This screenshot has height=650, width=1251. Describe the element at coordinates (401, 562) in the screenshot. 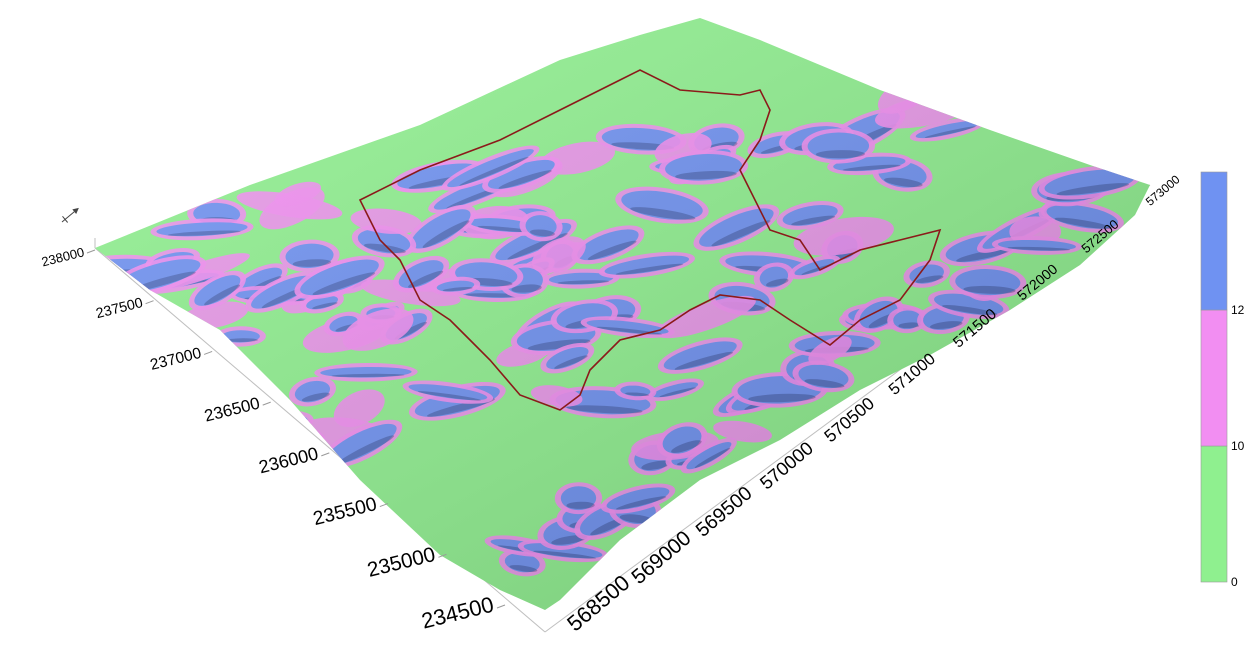

I see `y-tick-label: 235000` at that location.